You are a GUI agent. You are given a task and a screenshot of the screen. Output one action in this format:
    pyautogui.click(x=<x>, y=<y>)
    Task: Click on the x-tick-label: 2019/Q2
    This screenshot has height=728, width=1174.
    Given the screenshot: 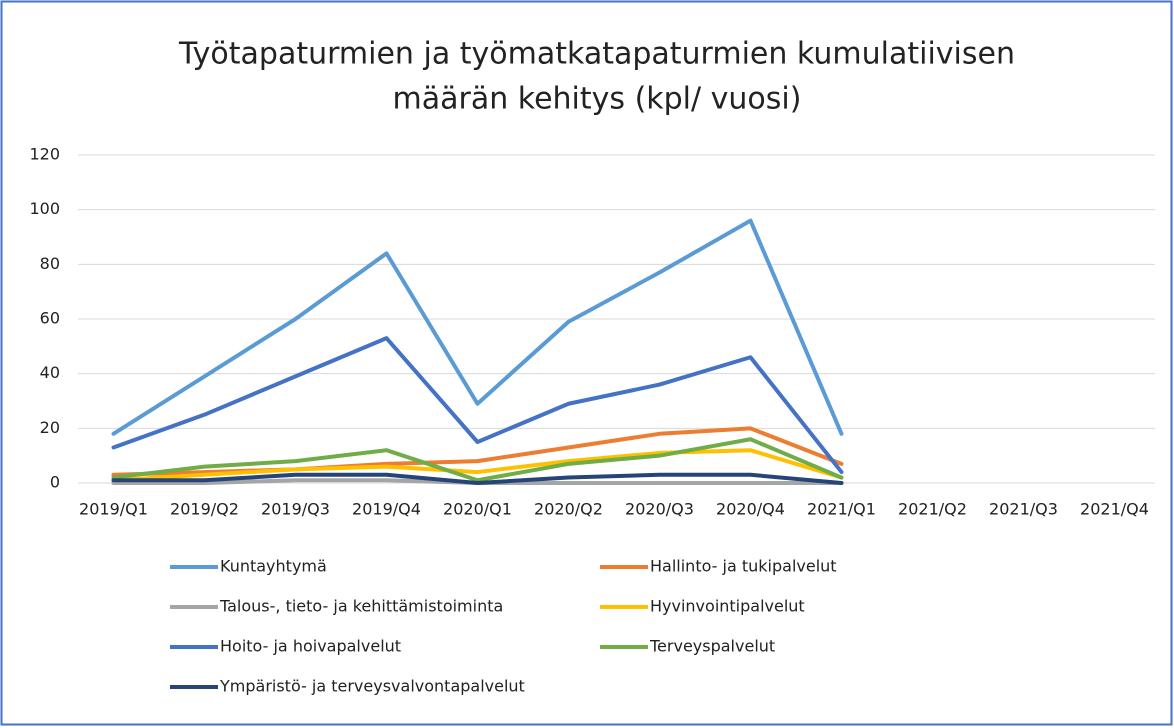 What is the action you would take?
    pyautogui.click(x=204, y=509)
    